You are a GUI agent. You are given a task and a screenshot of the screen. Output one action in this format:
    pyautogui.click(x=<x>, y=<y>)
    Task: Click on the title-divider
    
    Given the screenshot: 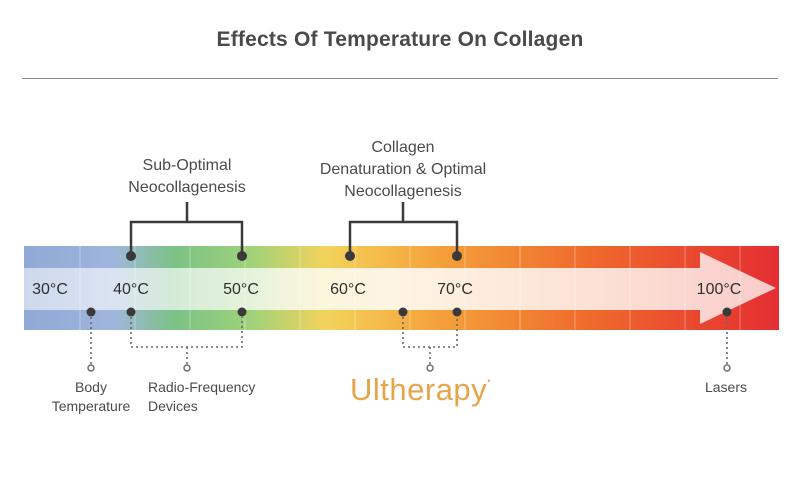 What is the action you would take?
    pyautogui.click(x=400, y=78)
    